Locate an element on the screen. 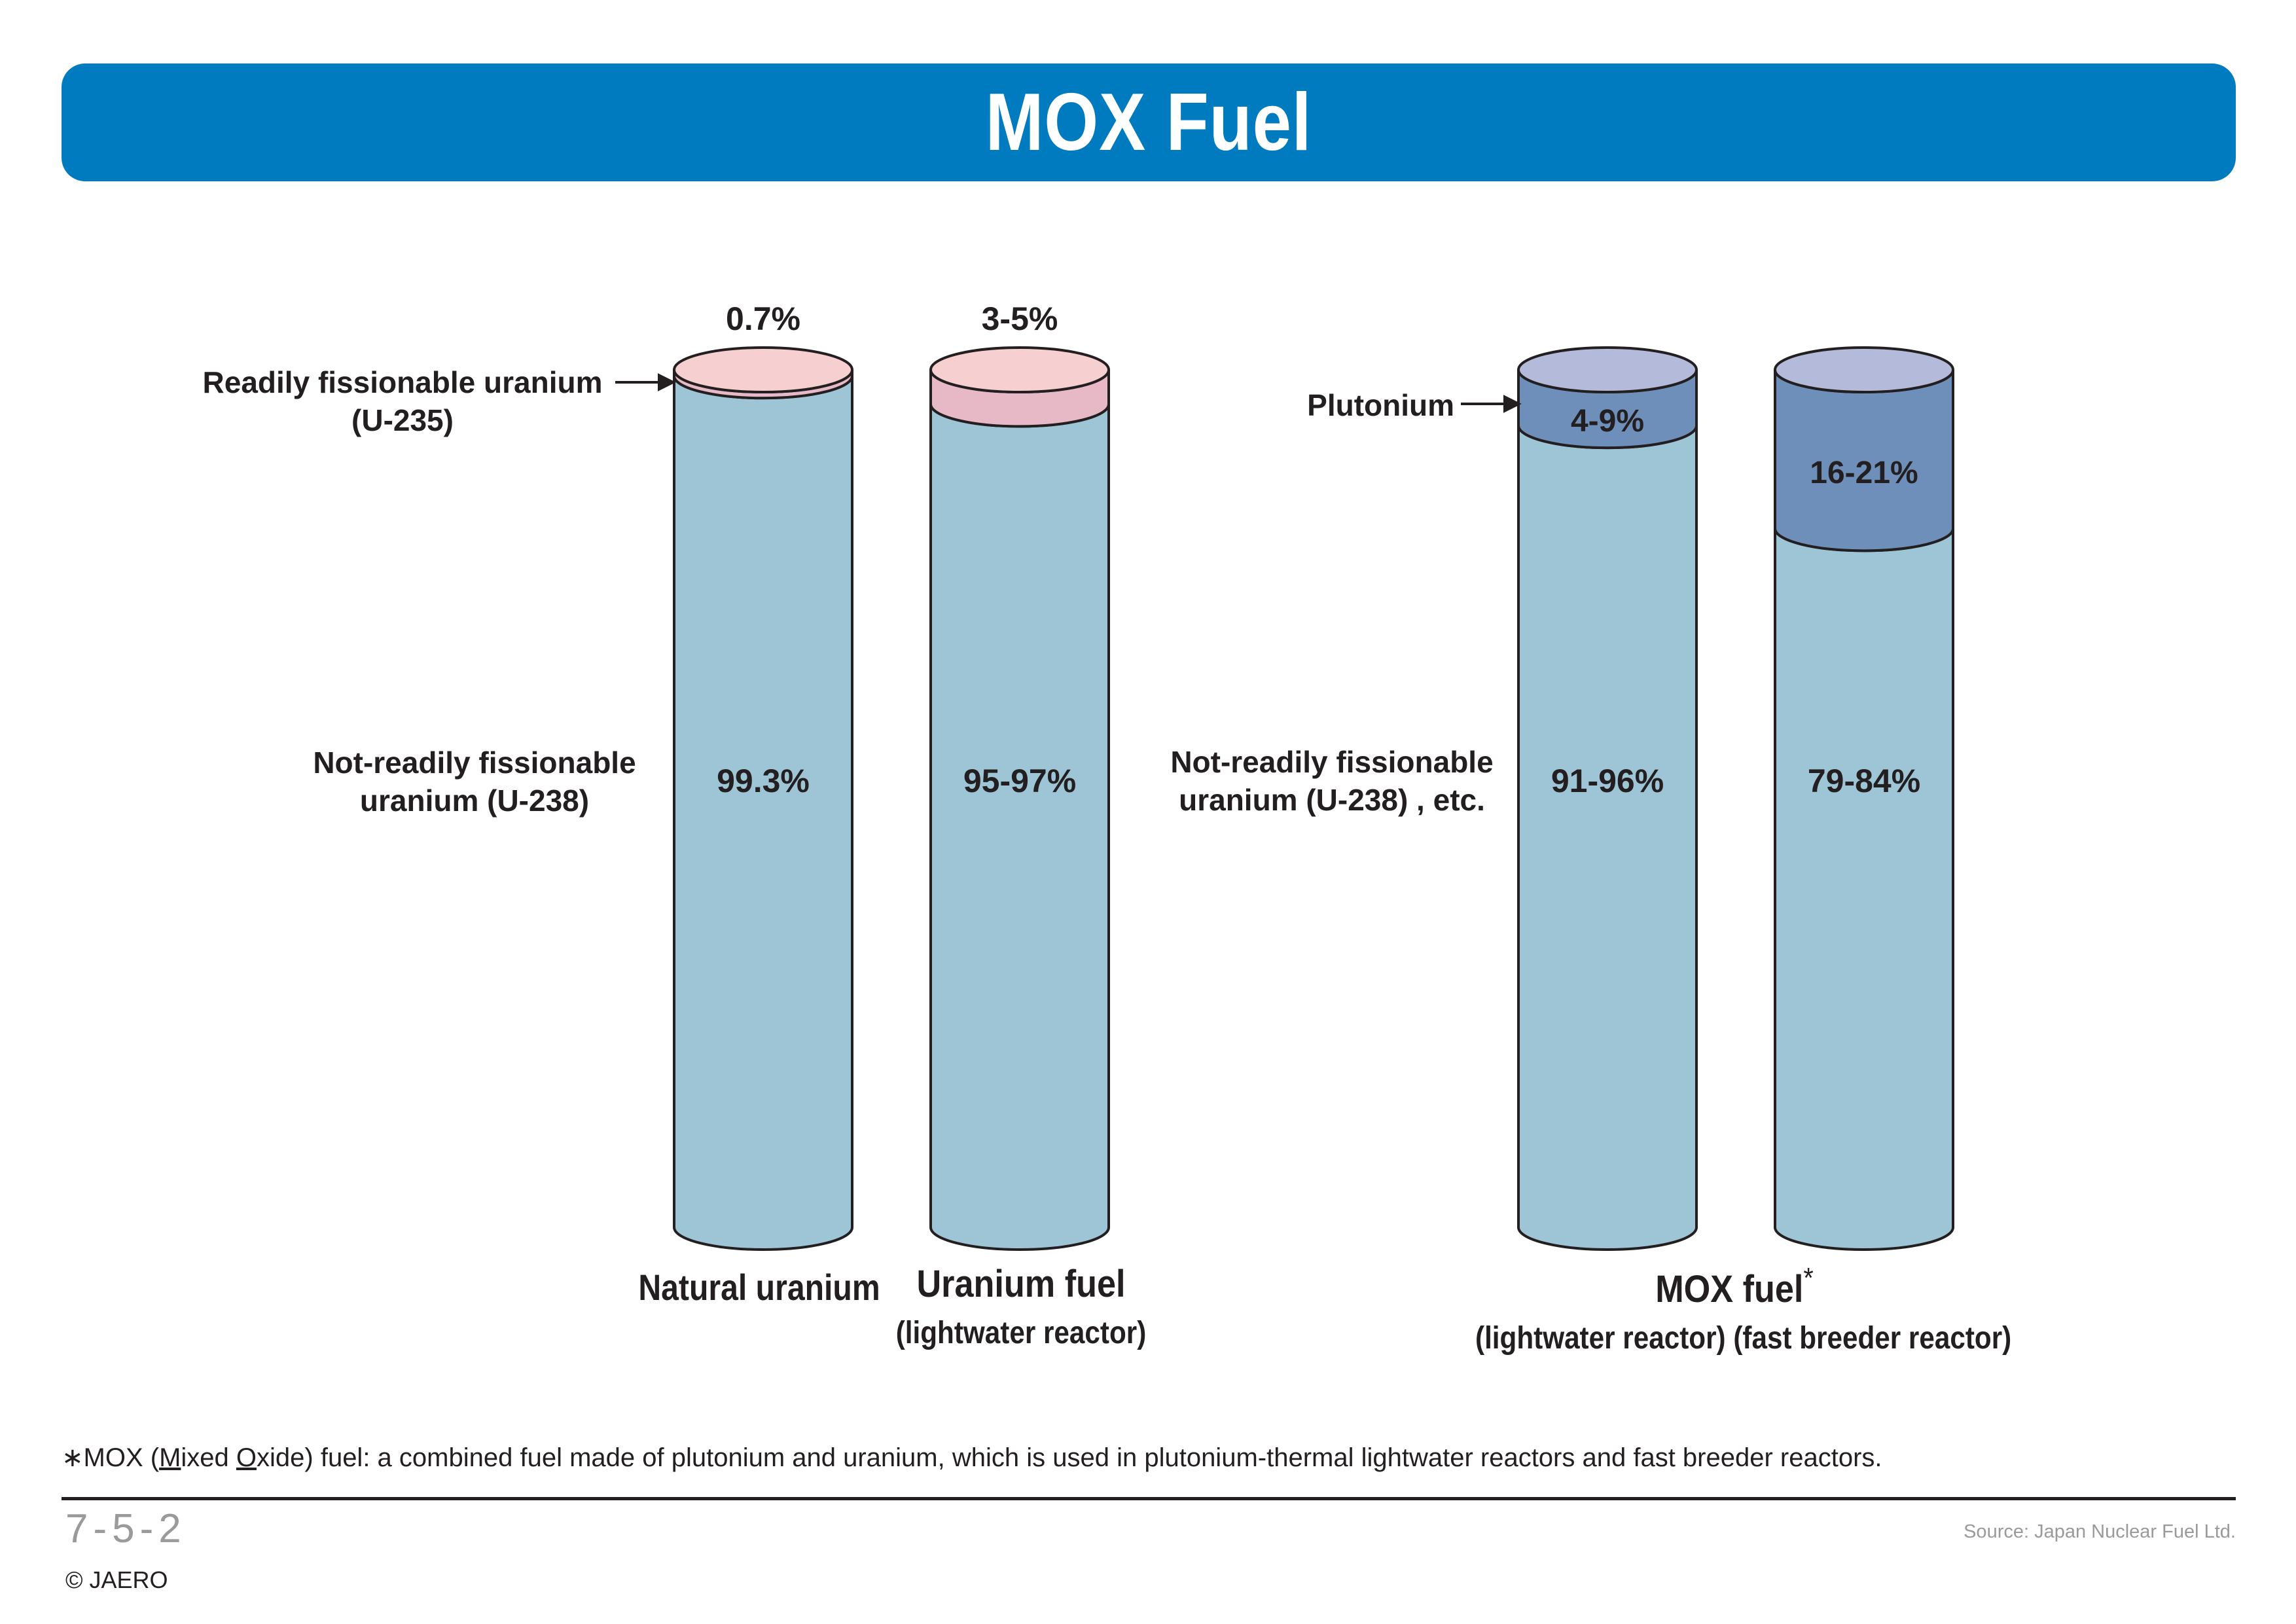 This screenshot has height=1624, width=2296. page-title: MOX Fuel is located at coordinates (1148, 122).